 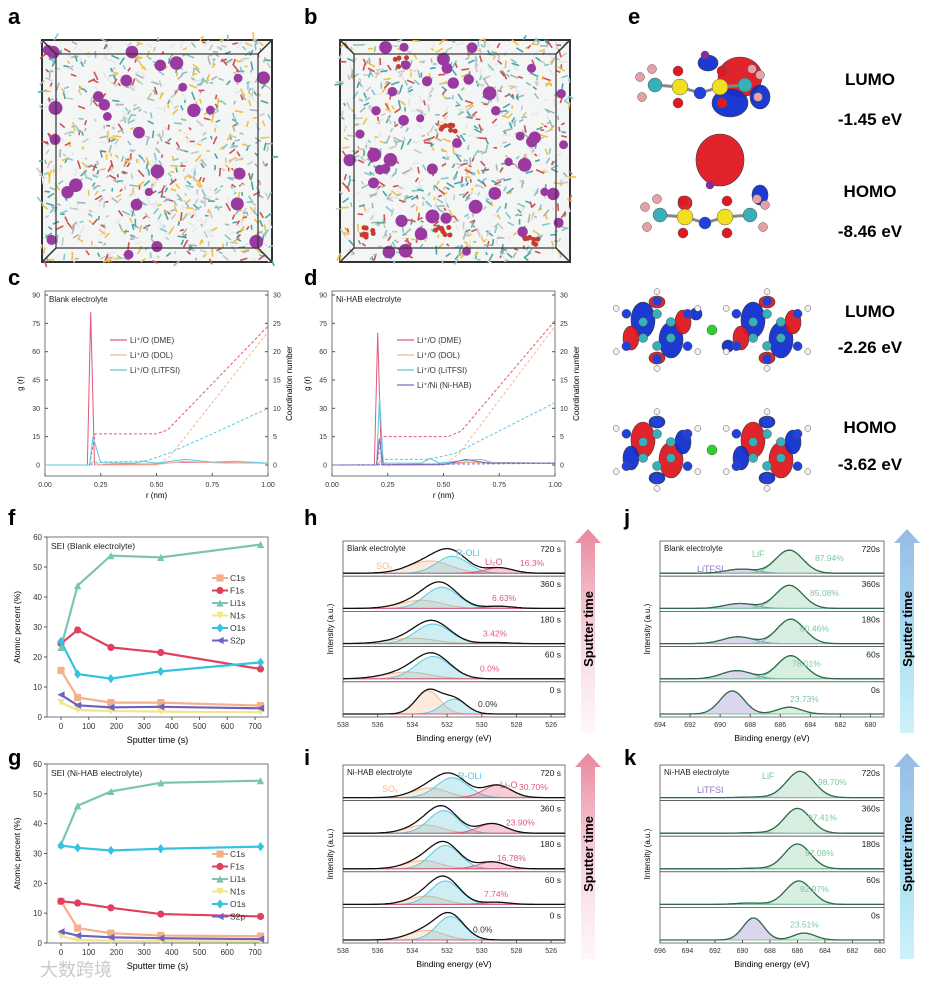 What do you see at coordinates (468, 553) in the screenshot?
I see `component-label: R-OLi` at bounding box center [468, 553].